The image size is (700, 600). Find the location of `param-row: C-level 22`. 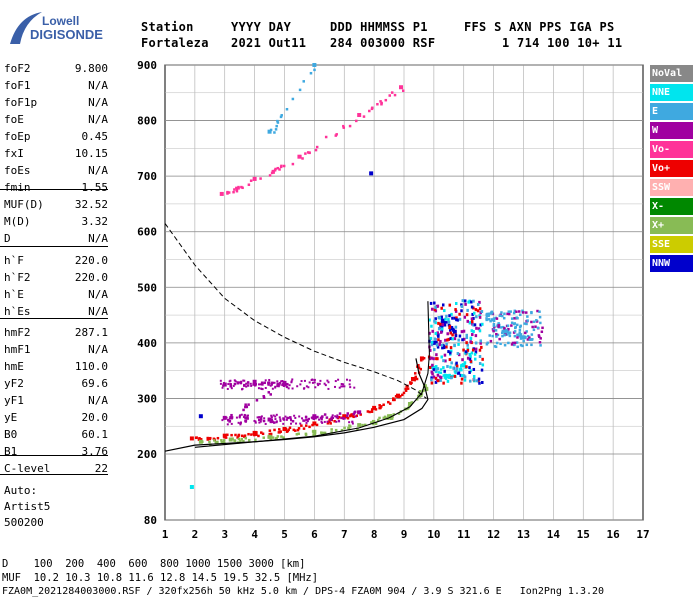

param-row: C-level 22 is located at coordinates (56, 470).